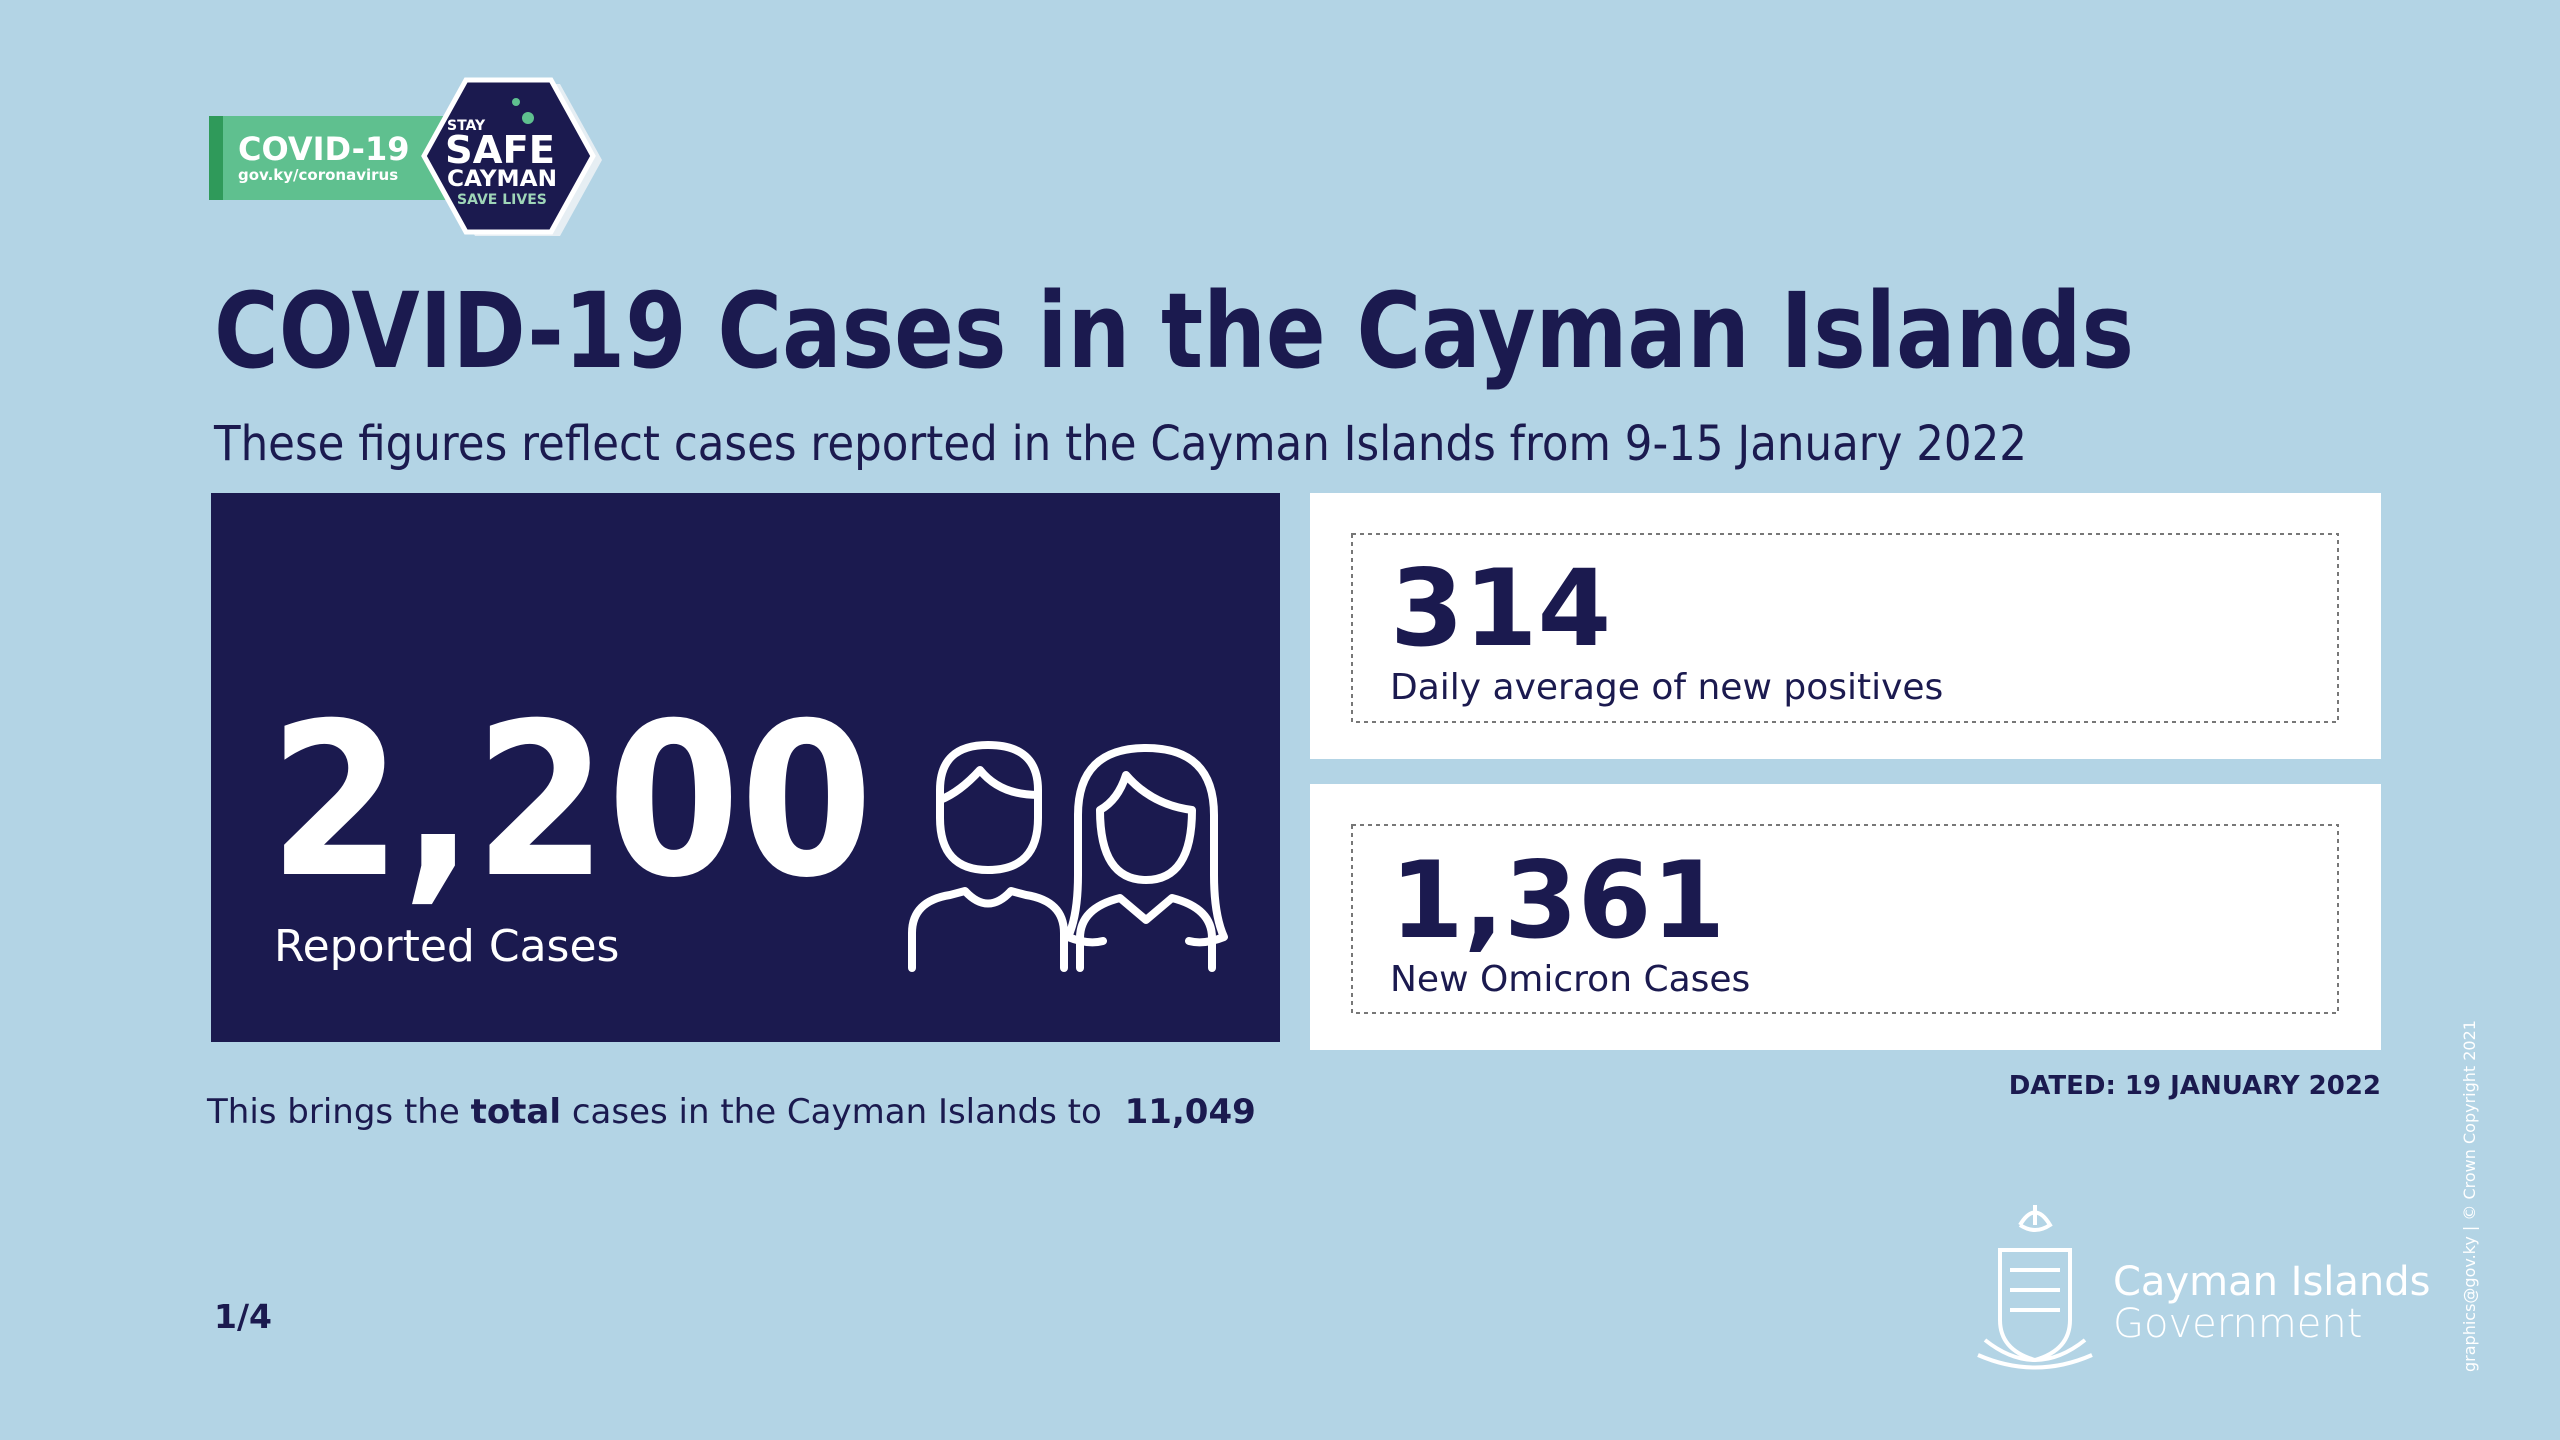  I want to click on badge-save: SAVE LIVES, so click(502, 200).